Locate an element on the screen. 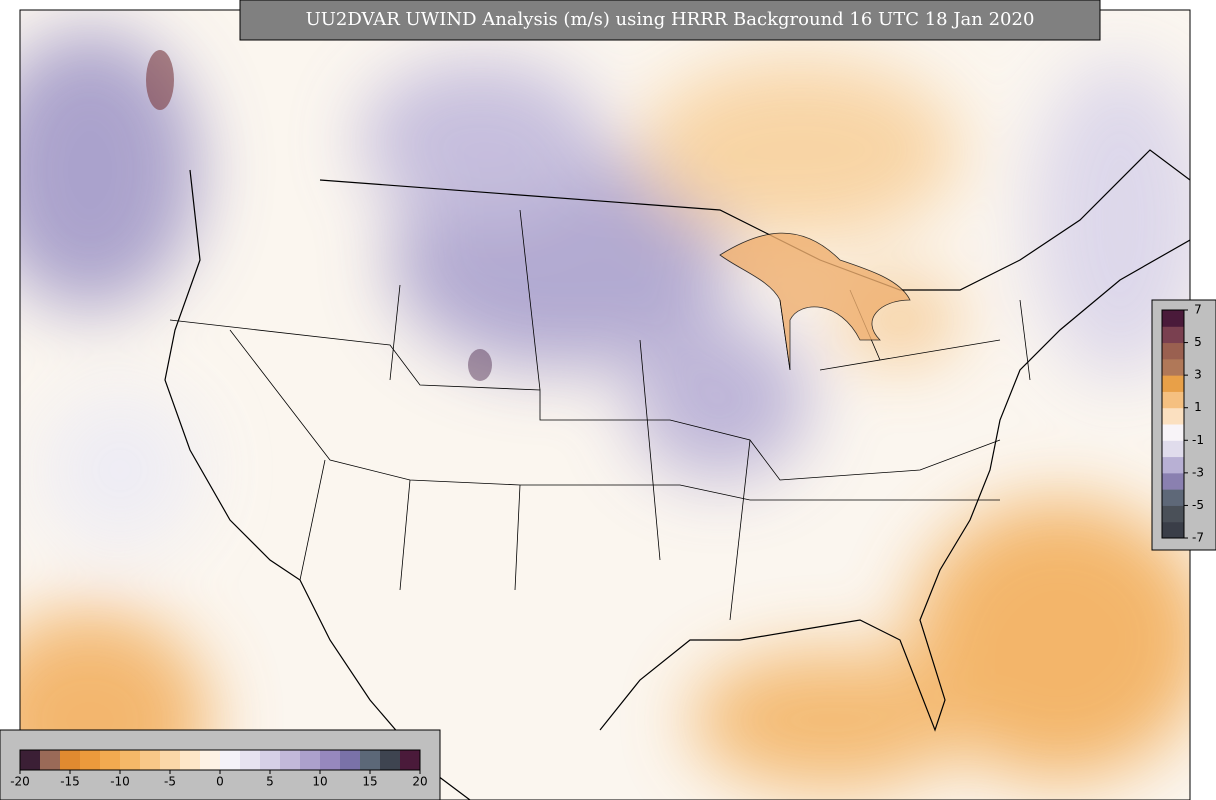 The height and width of the screenshot is (800, 1216). tick-label: -15 is located at coordinates (70, 782).